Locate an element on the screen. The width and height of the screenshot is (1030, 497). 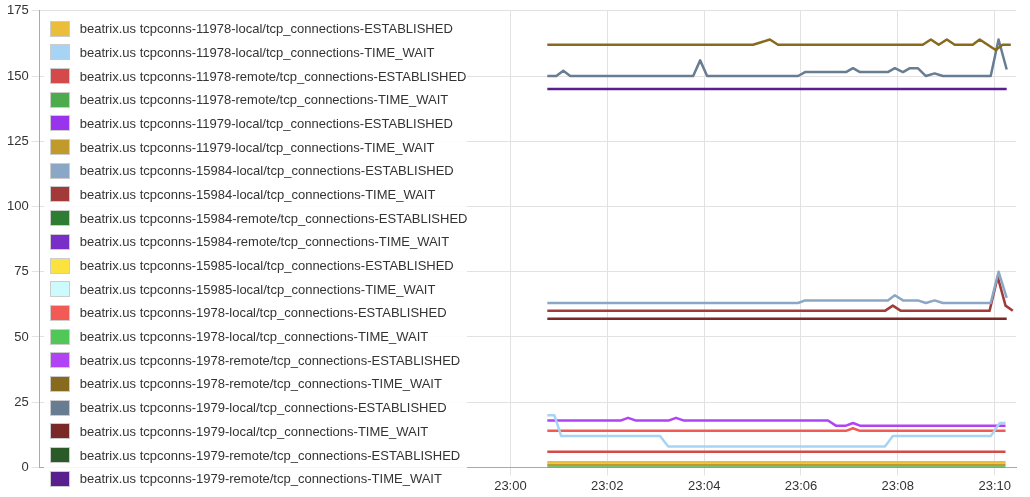
x-tick-label: 23:00 is located at coordinates (510, 485).